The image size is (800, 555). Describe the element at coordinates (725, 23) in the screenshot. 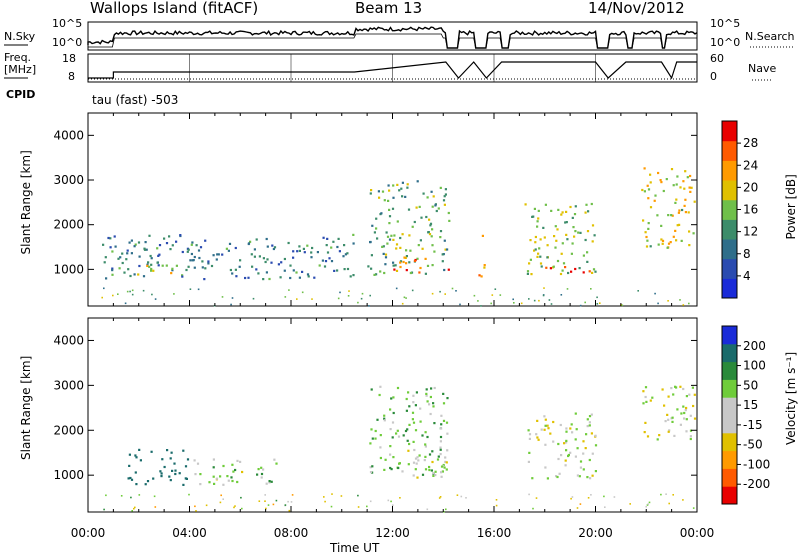

I see `noise-right-tick-top: 10^5` at that location.